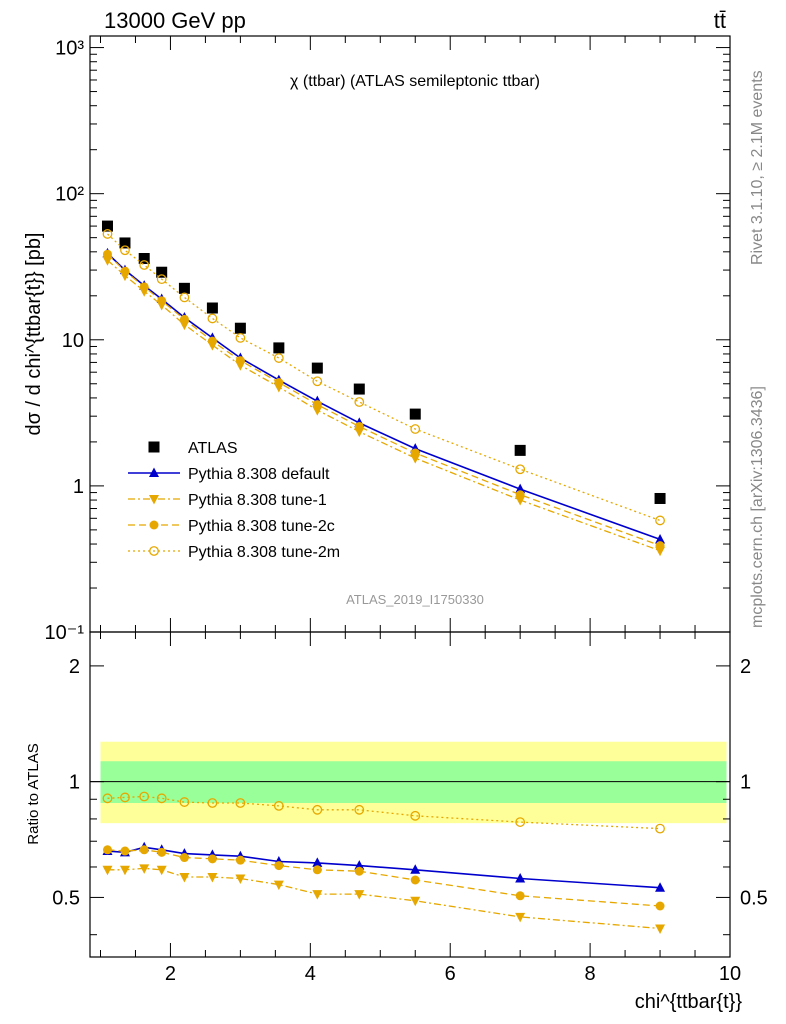 The width and height of the screenshot is (786, 1024). I want to click on analysis-tag: ATLAS_2019_I1750330, so click(415, 599).